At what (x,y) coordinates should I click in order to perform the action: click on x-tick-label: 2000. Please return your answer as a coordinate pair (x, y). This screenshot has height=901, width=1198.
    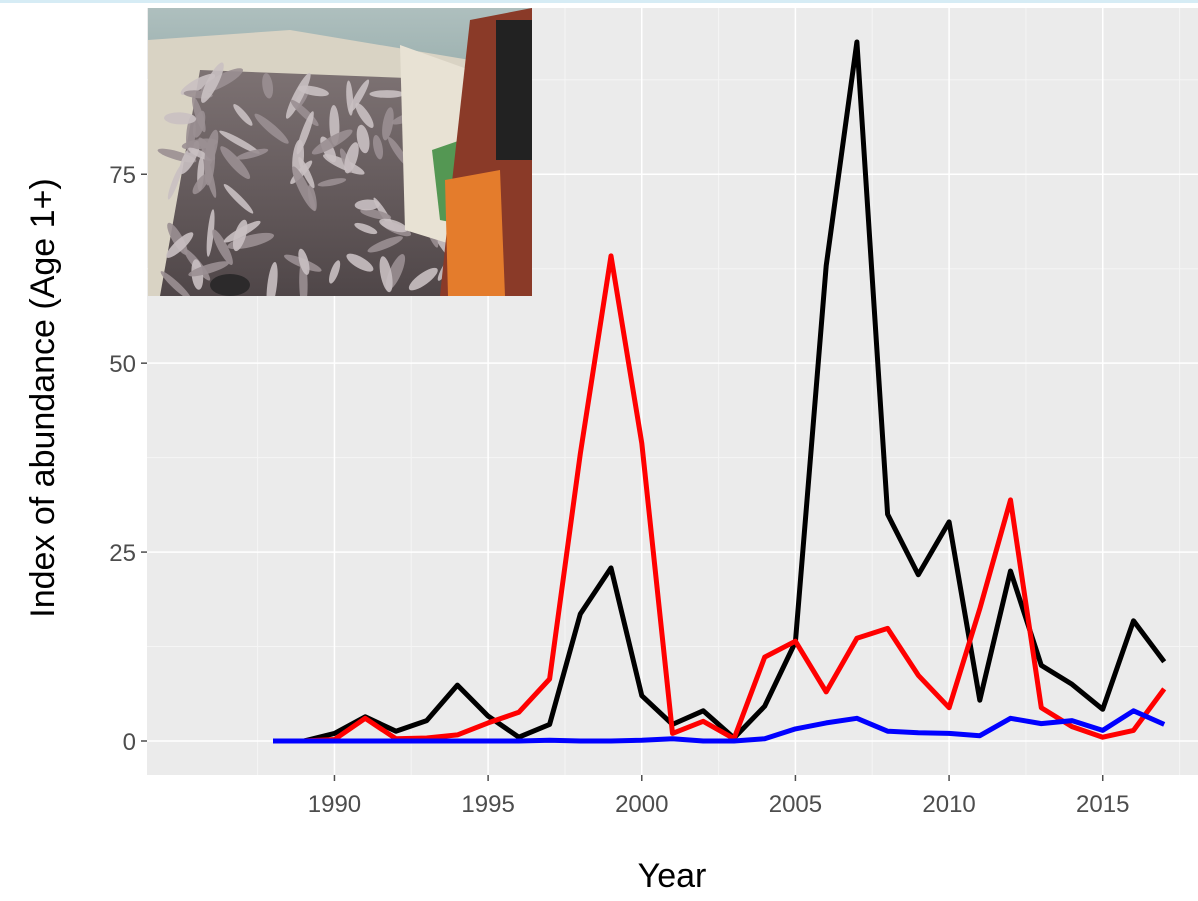
    Looking at the image, I should click on (641, 804).